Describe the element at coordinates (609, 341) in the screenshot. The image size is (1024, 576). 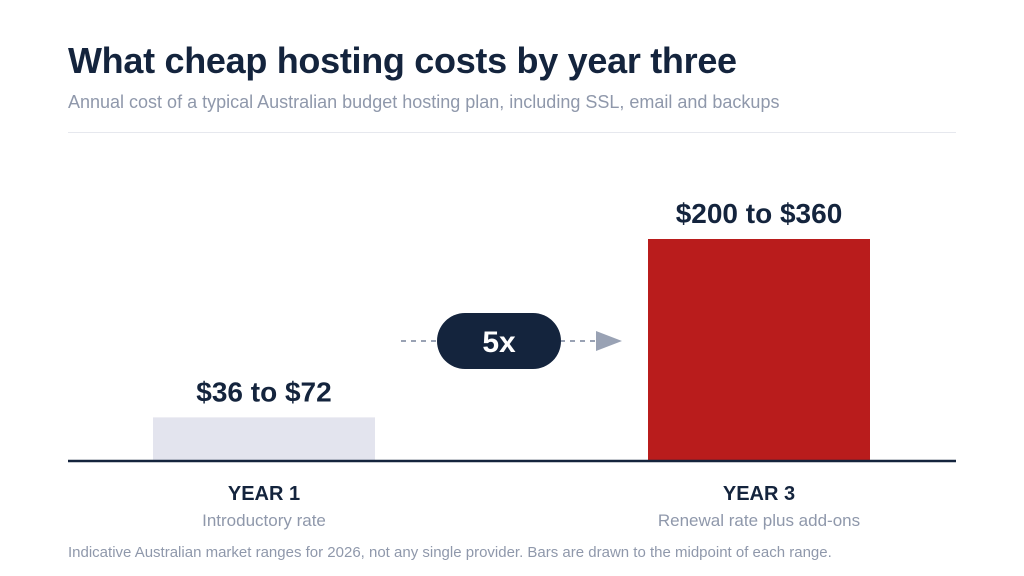
I see `arrow-head-icon` at that location.